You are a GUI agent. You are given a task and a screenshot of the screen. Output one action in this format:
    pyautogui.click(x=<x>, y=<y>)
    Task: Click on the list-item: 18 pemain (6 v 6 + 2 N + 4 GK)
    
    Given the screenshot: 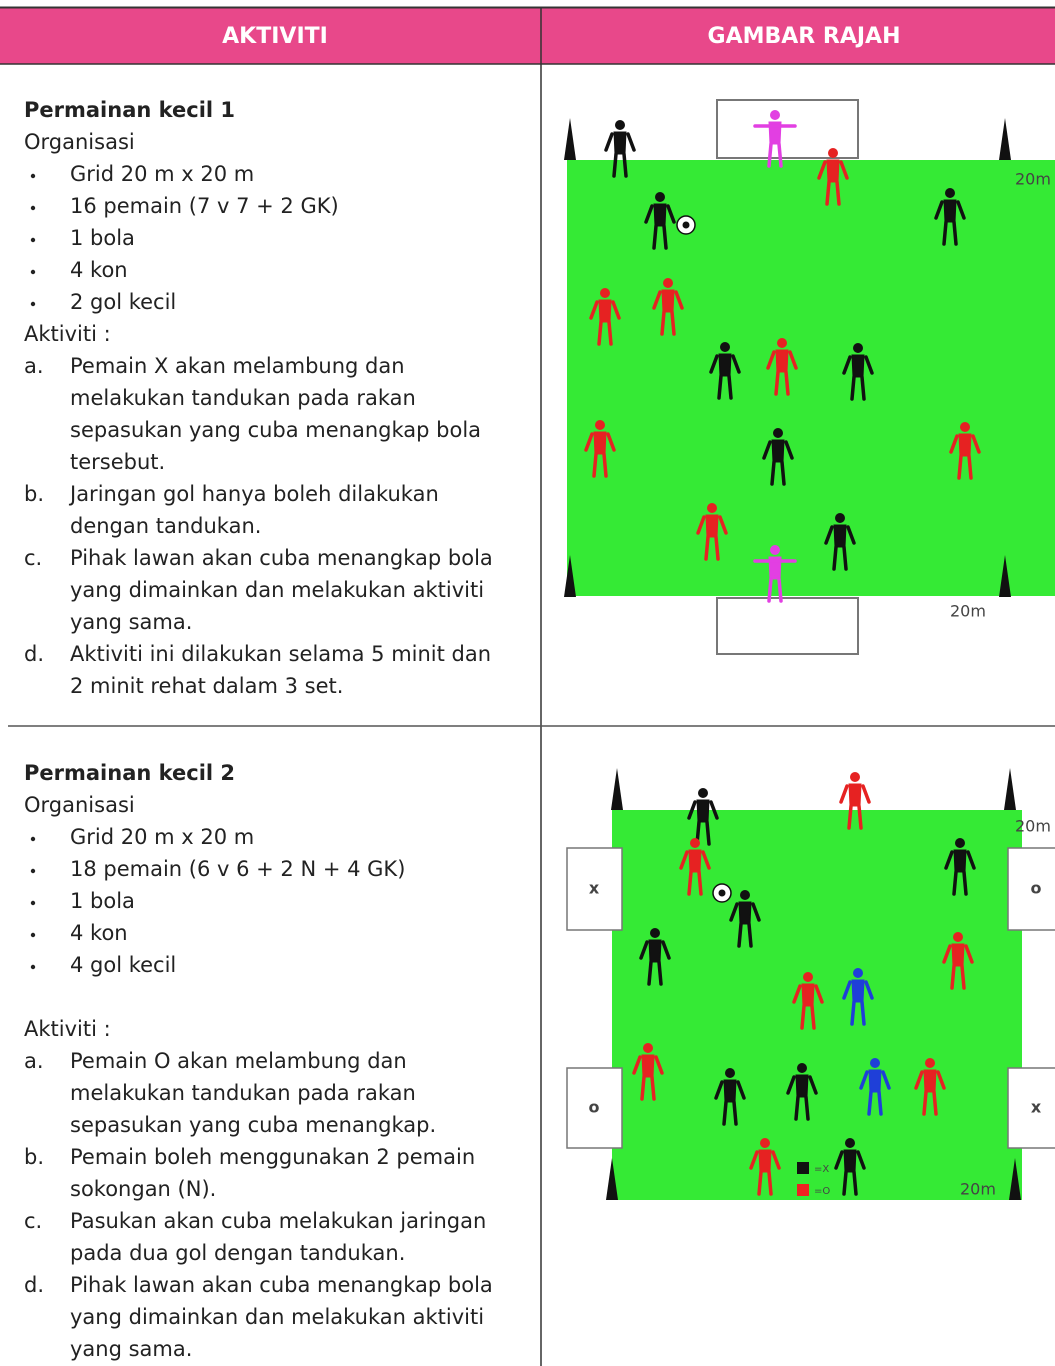 What is the action you would take?
    pyautogui.click(x=237, y=869)
    